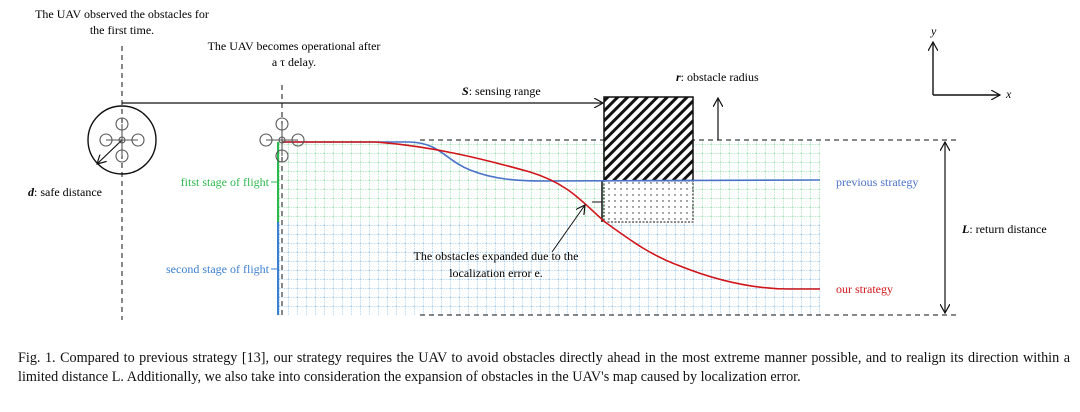 The image size is (1080, 412). Describe the element at coordinates (110, 151) in the screenshot. I see `safe-distance-arrow` at that location.